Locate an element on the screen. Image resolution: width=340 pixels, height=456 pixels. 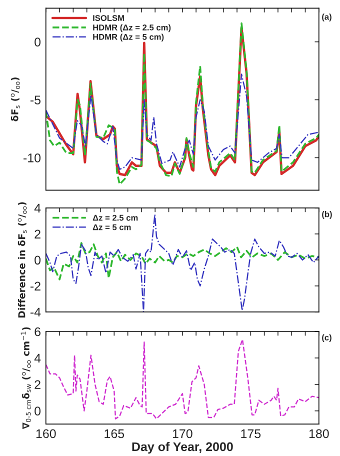
text: (a) is located at coordinates (327, 18).